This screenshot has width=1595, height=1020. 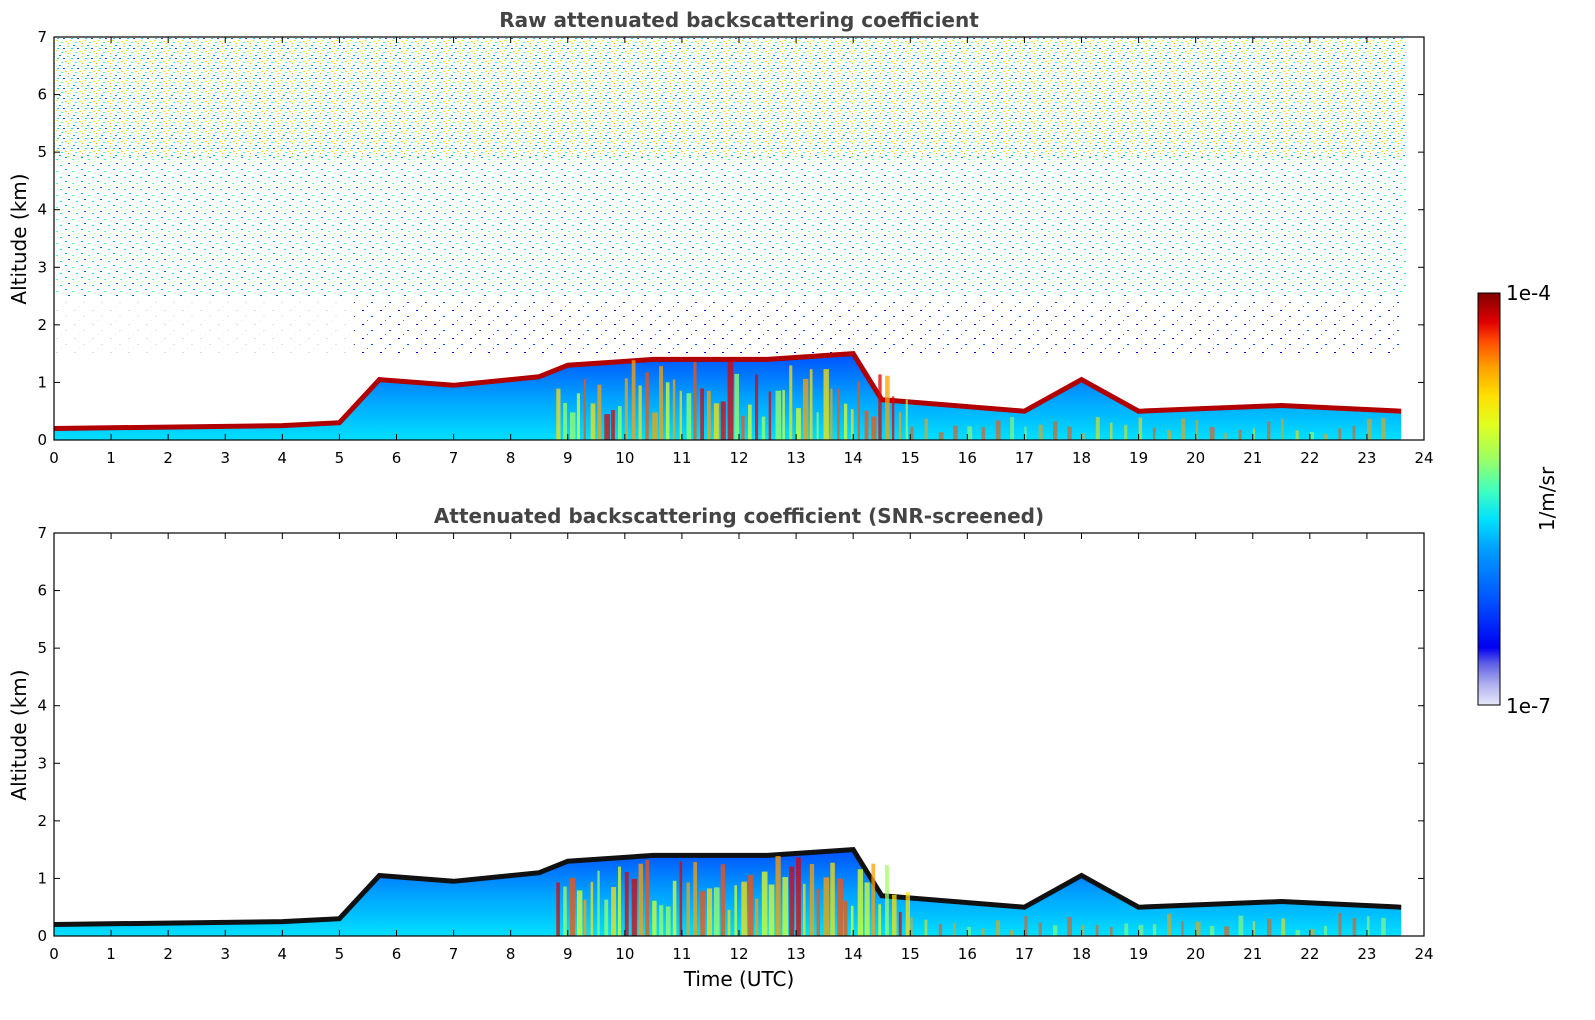 I want to click on x-tick-label: 0, so click(x=54, y=458).